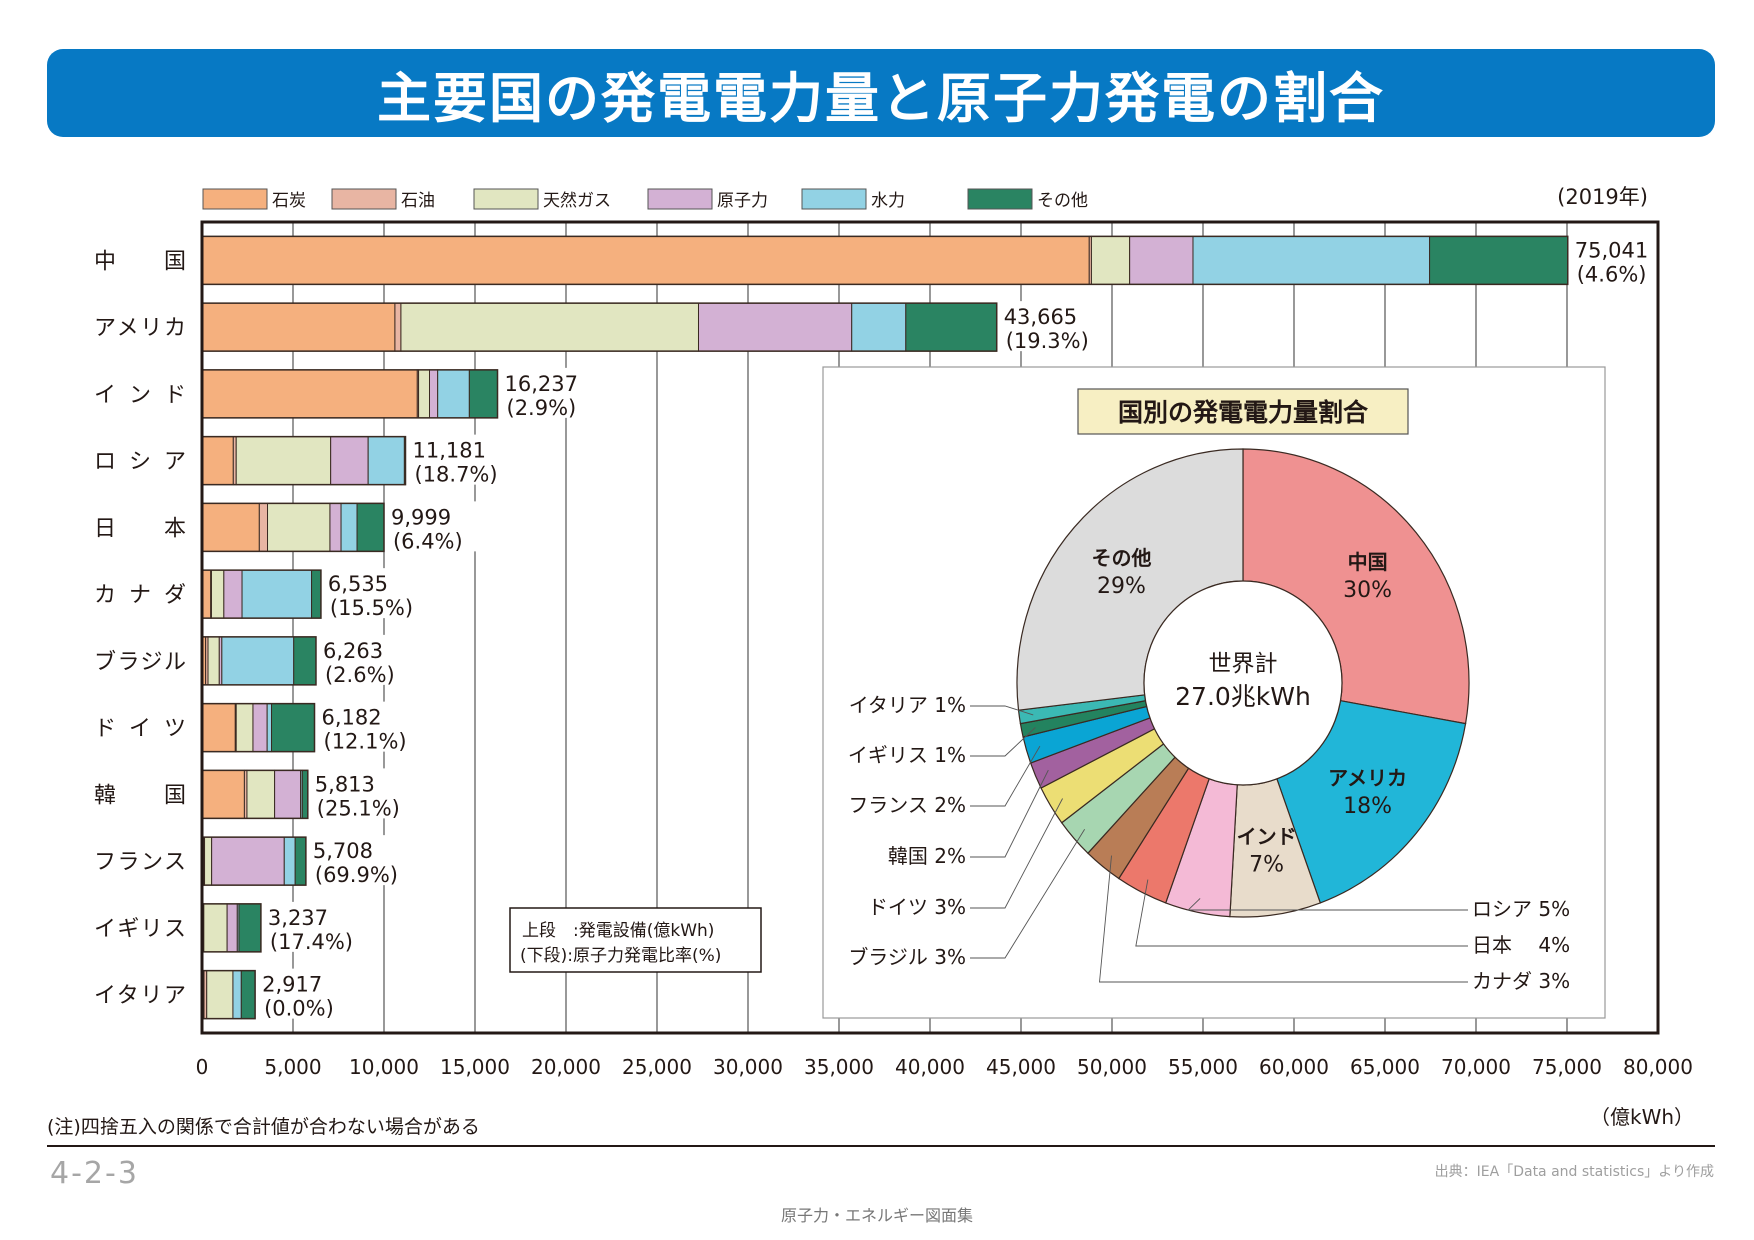 This screenshot has height=1240, width=1754. I want to click on page-title: 主要国の発電電力量と原子力発電の割合, so click(881, 98).